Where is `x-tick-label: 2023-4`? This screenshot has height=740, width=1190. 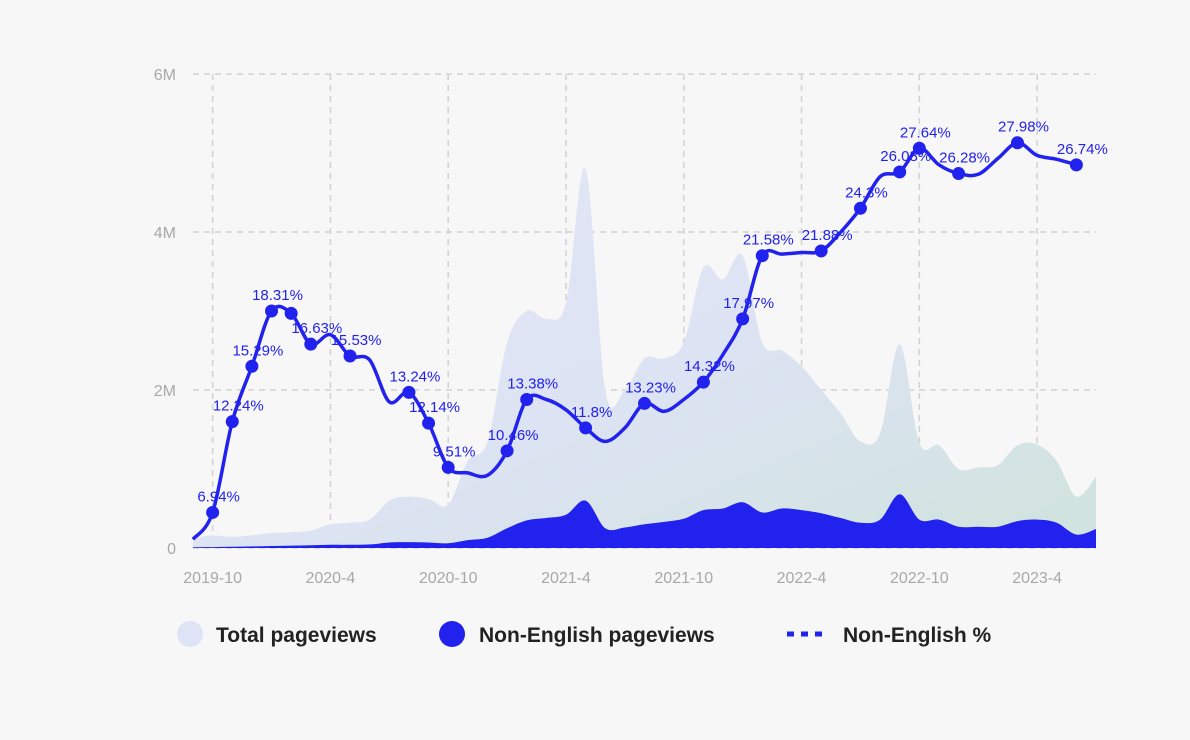
x-tick-label: 2023-4 is located at coordinates (1037, 578).